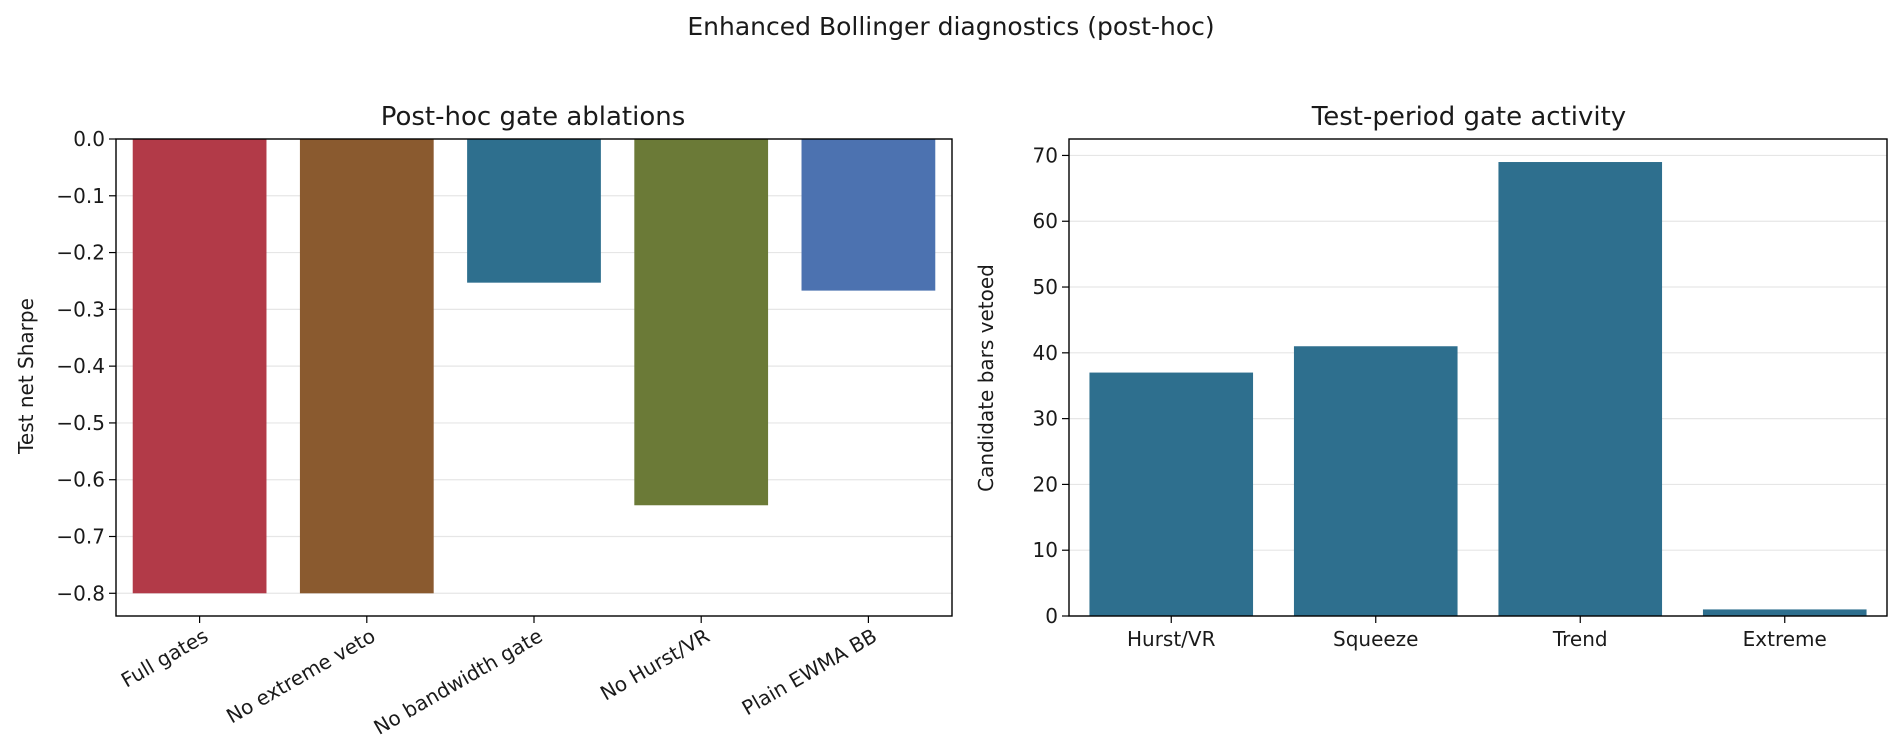 This screenshot has width=1902, height=756. What do you see at coordinates (1051, 385) in the screenshot?
I see `gate-activity-y-ticks: 0 10 20 30 40 50 60 70` at bounding box center [1051, 385].